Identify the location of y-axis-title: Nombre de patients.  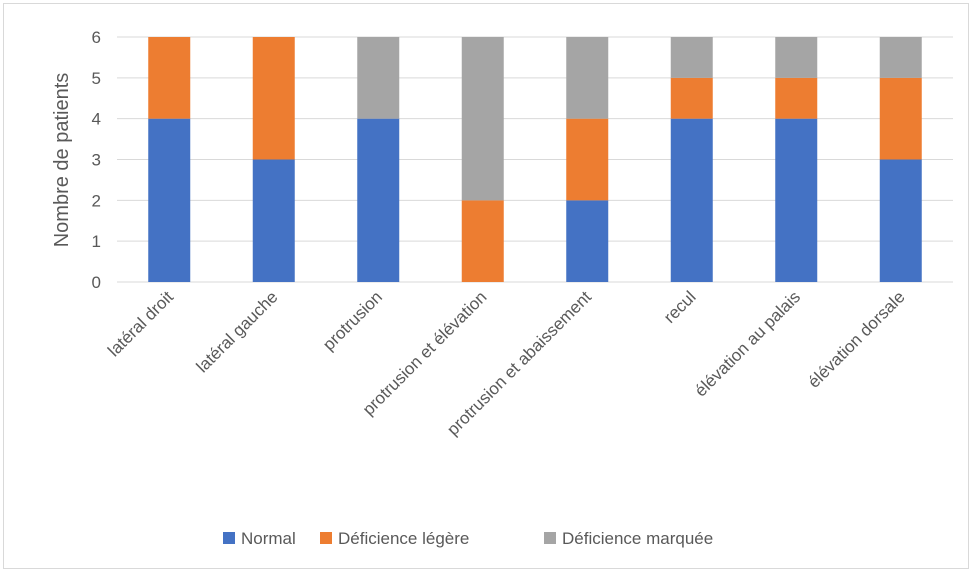
(62, 160).